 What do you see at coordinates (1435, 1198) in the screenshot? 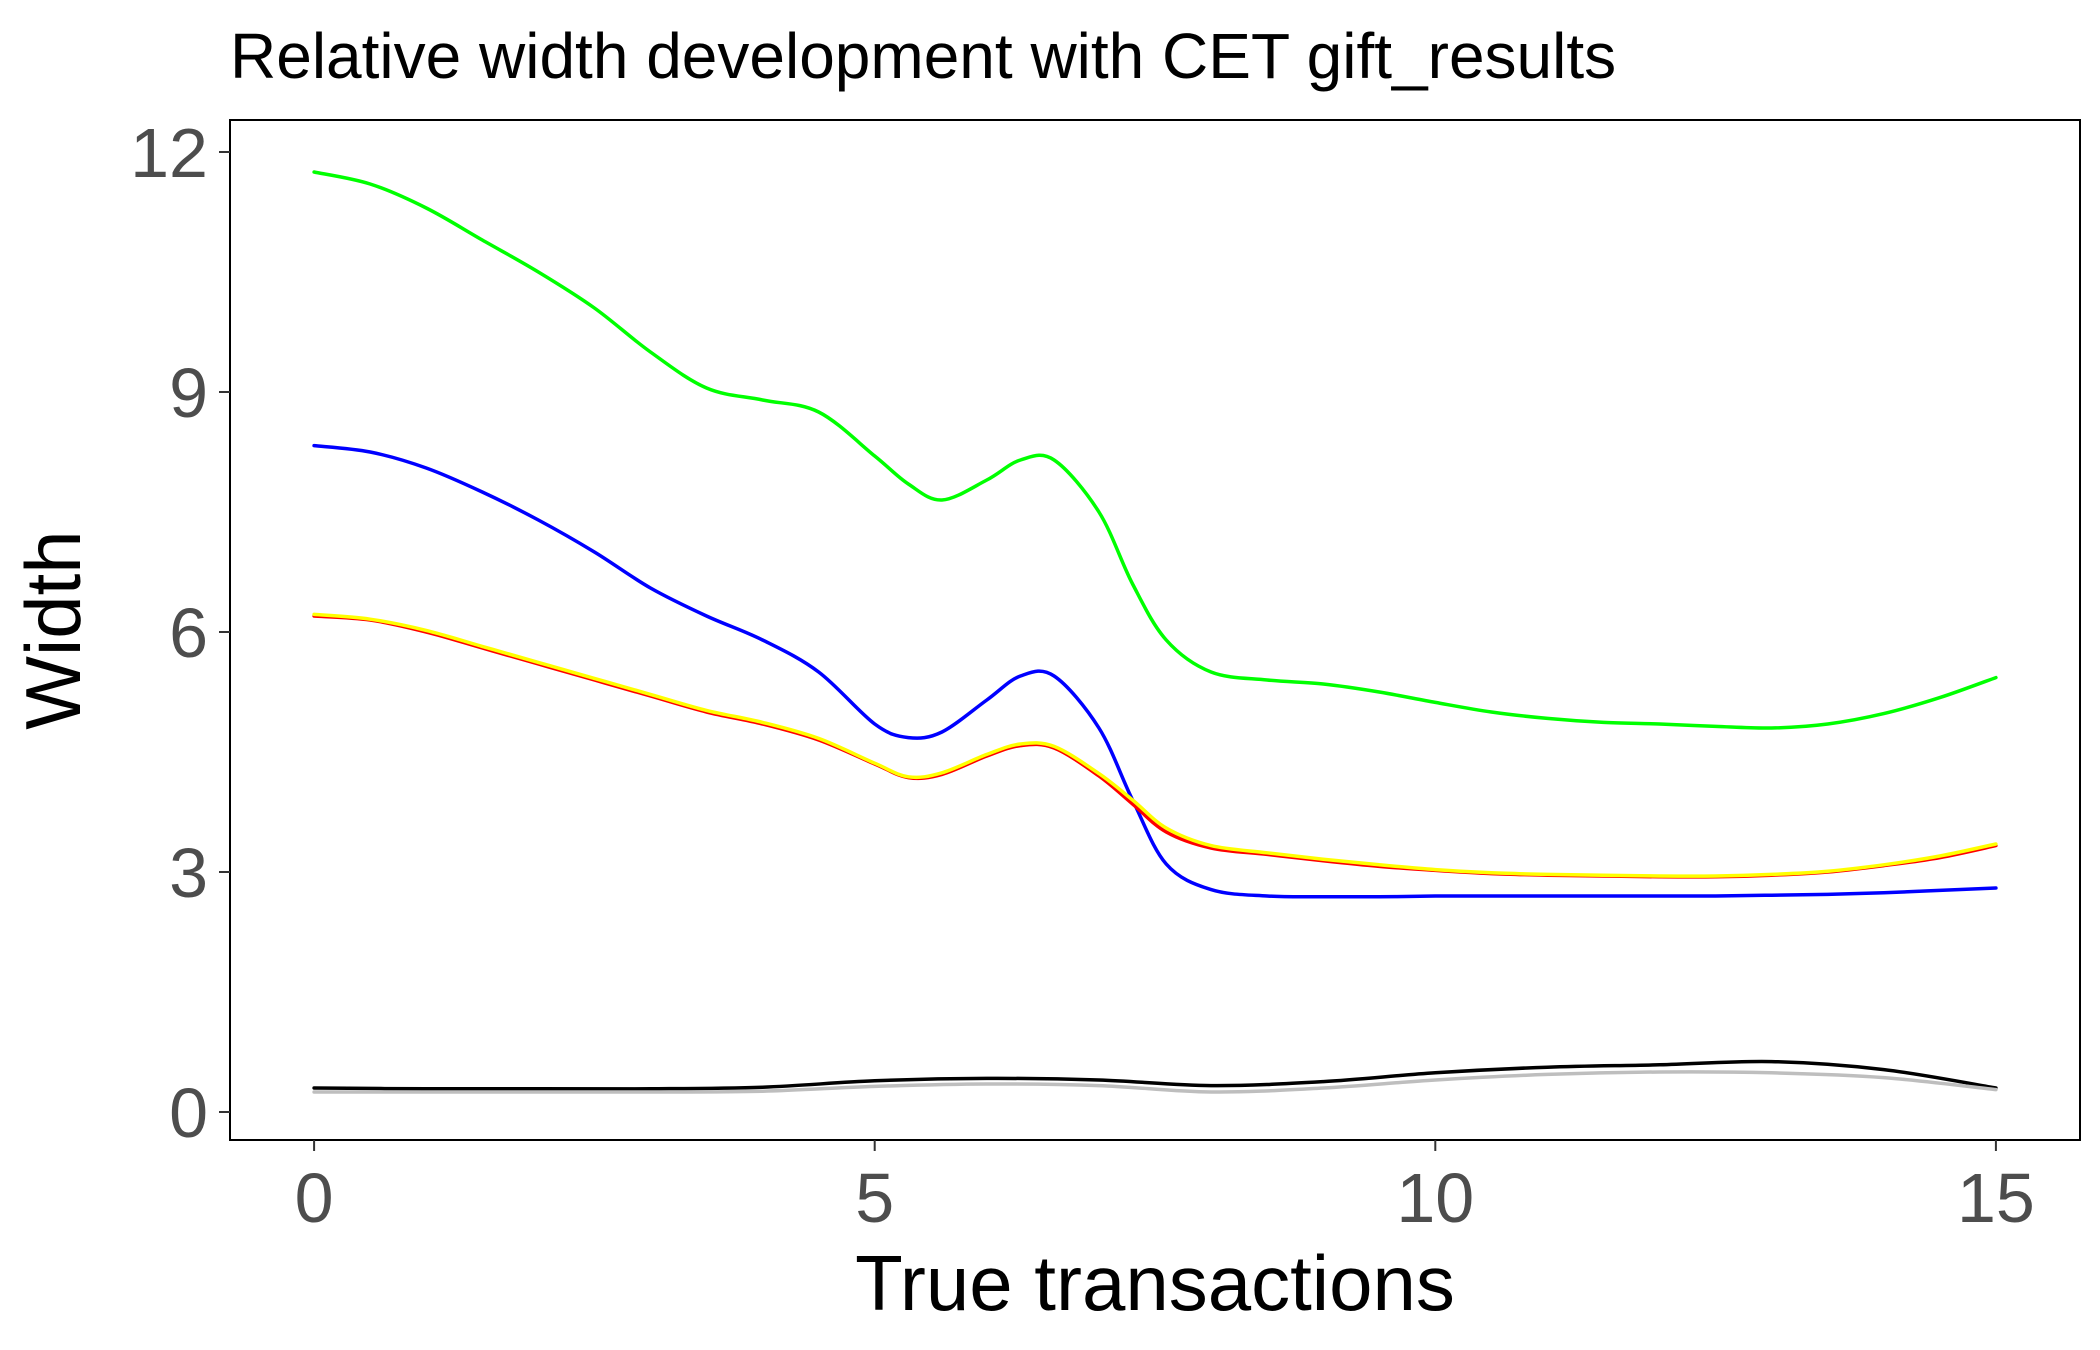
I see `x-tick-label: 10` at bounding box center [1435, 1198].